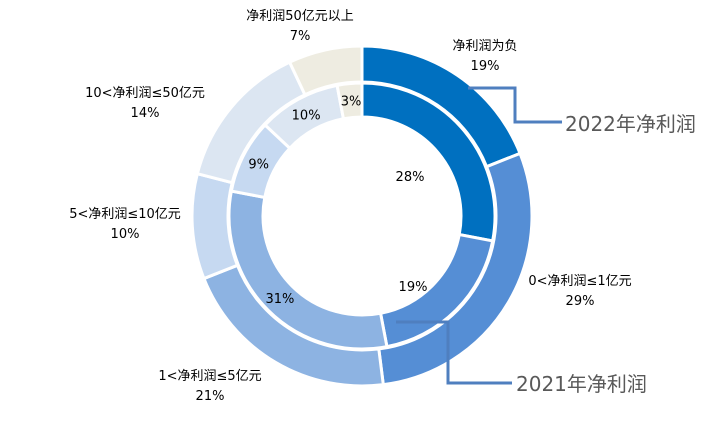 This screenshot has width=720, height=432. What do you see at coordinates (630, 124) in the screenshot?
I see `series-label-2022: 2022年净利润` at bounding box center [630, 124].